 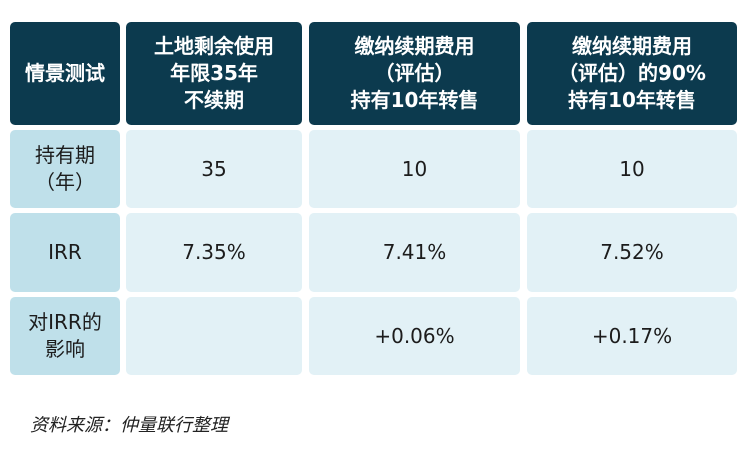 I want to click on cell-text: 7.35%, so click(x=214, y=252).